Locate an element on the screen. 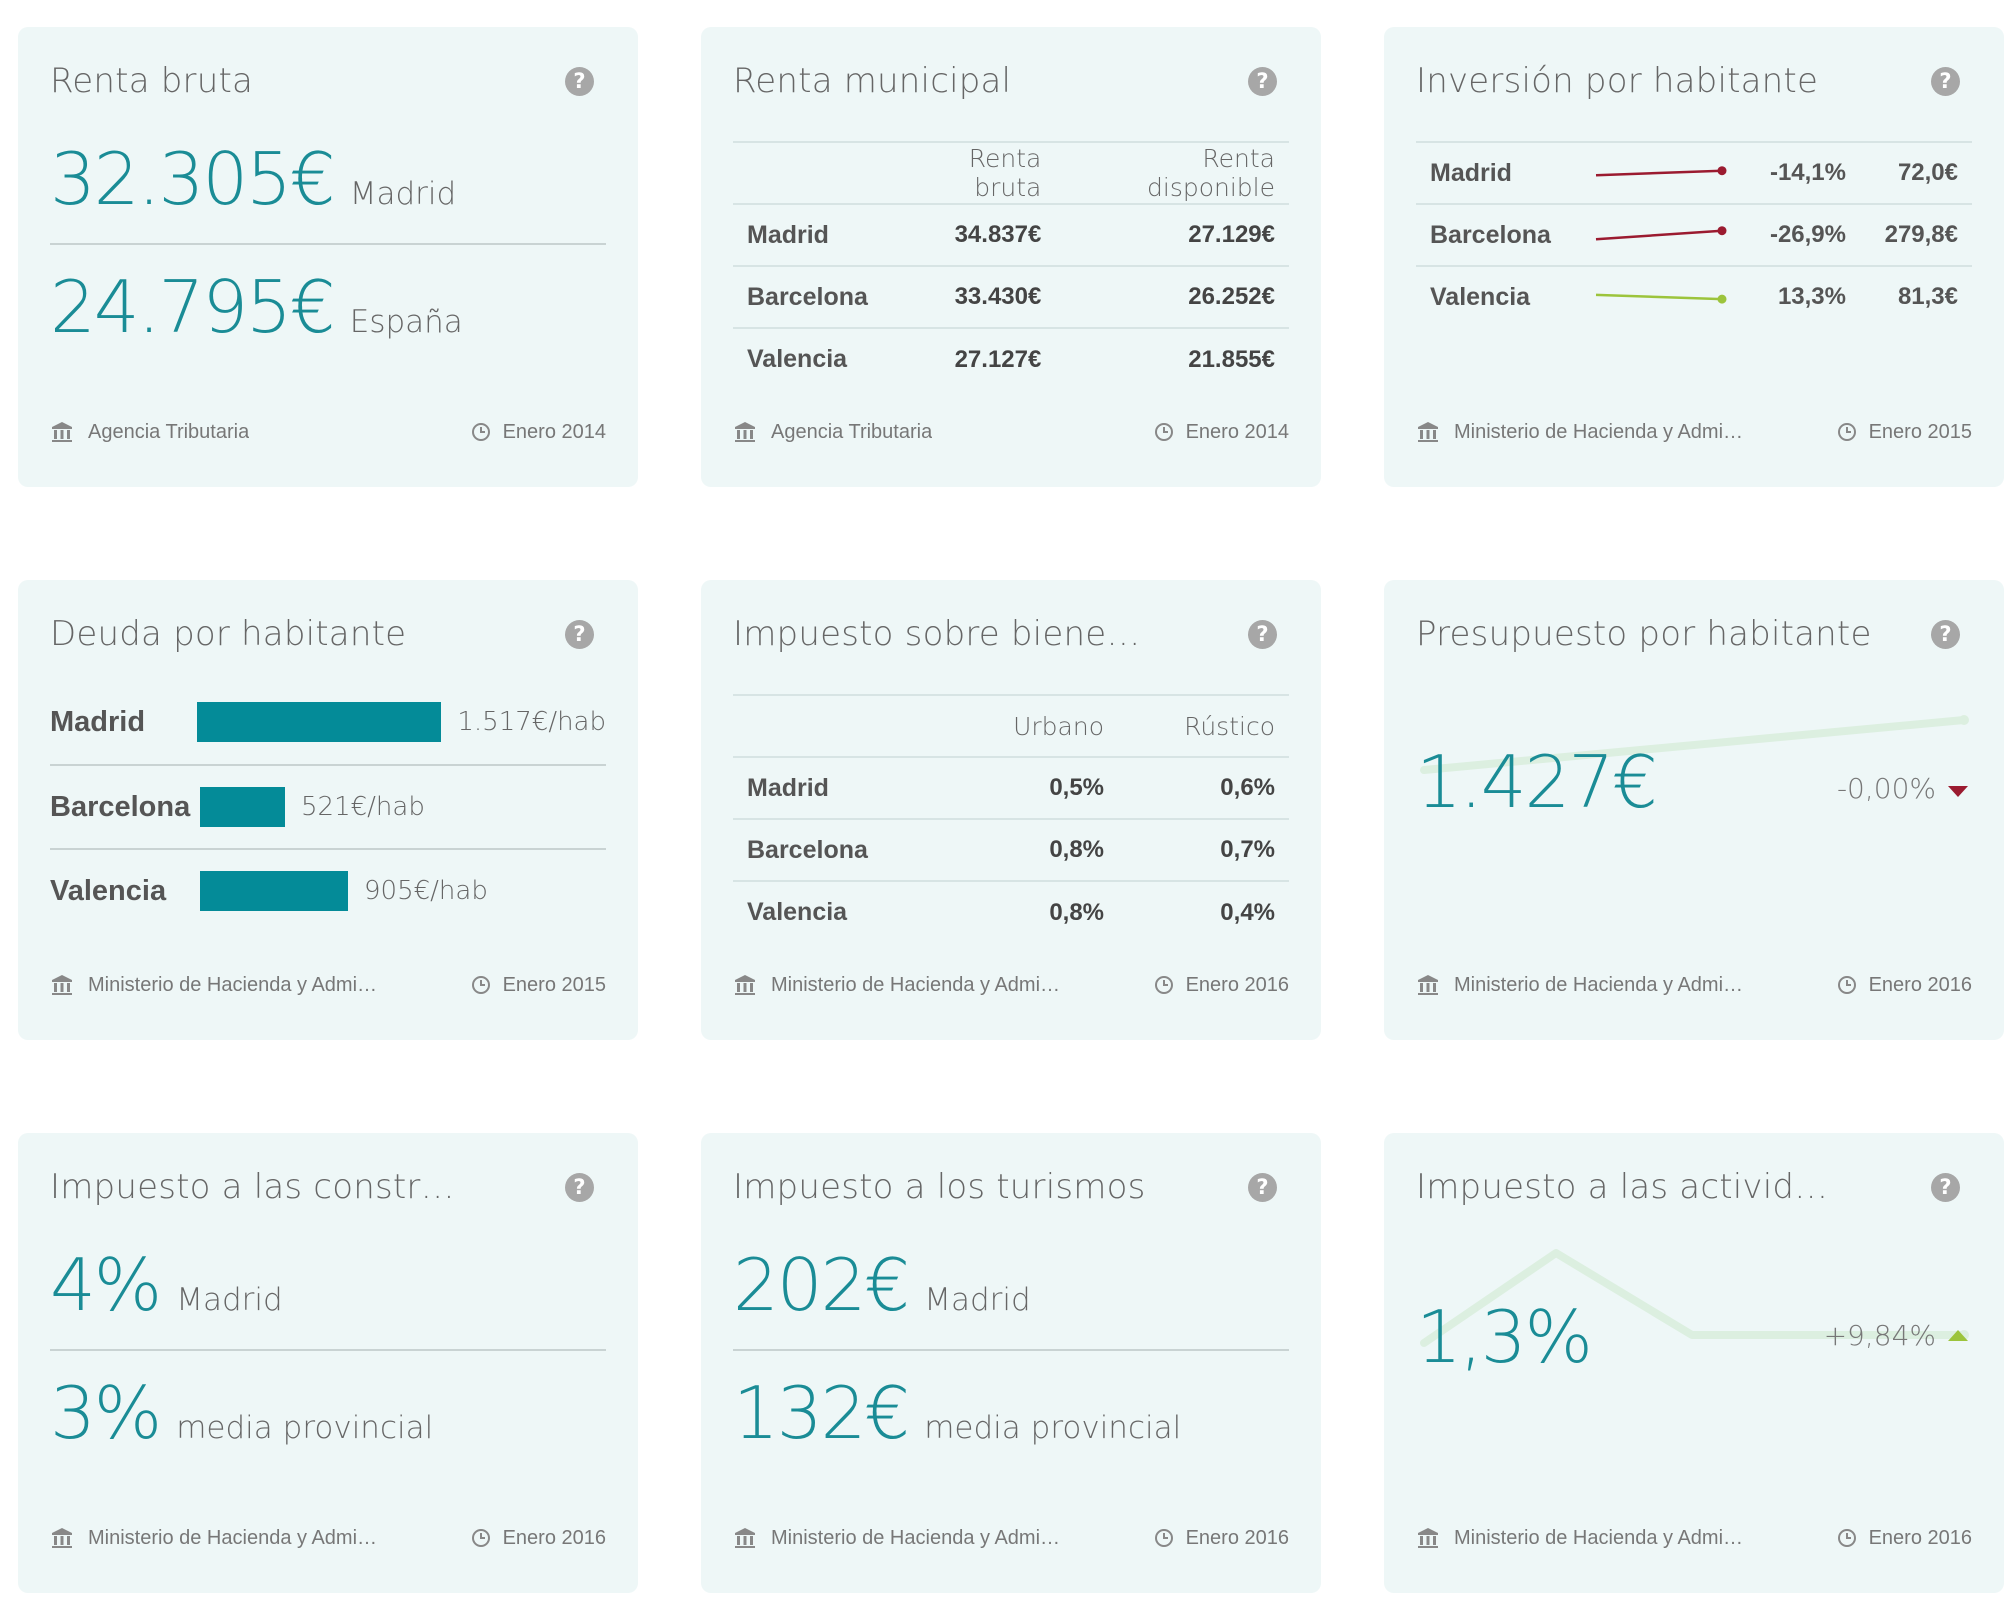  card-footer: Agencia Tributaria Enero 2014 is located at coordinates (328, 432).